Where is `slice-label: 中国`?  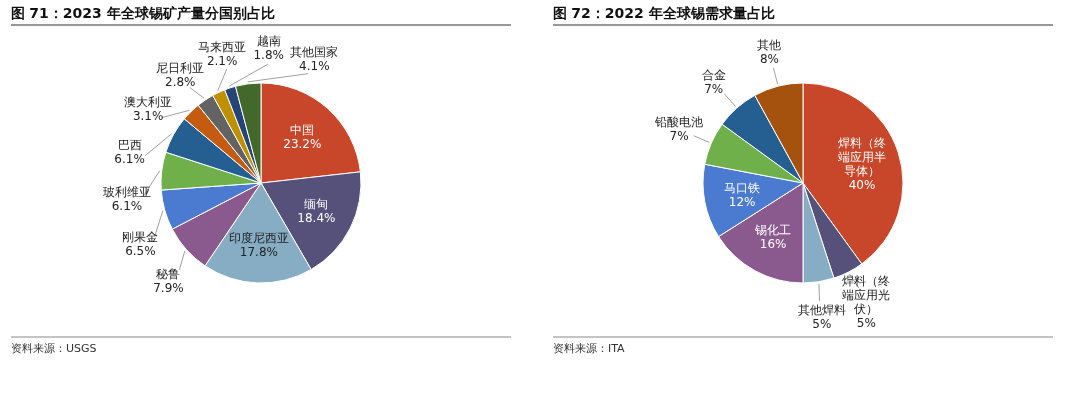
slice-label: 中国 is located at coordinates (302, 129).